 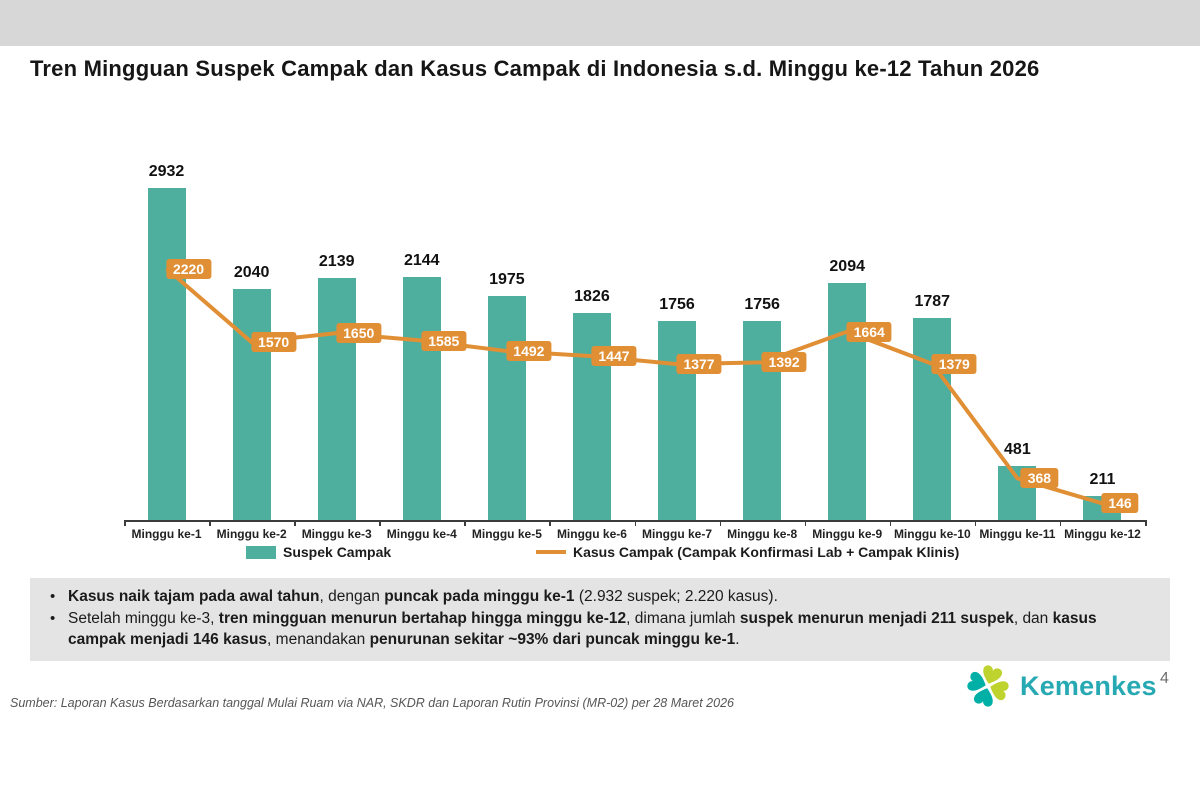 I want to click on letterbox-band, so click(x=600, y=23).